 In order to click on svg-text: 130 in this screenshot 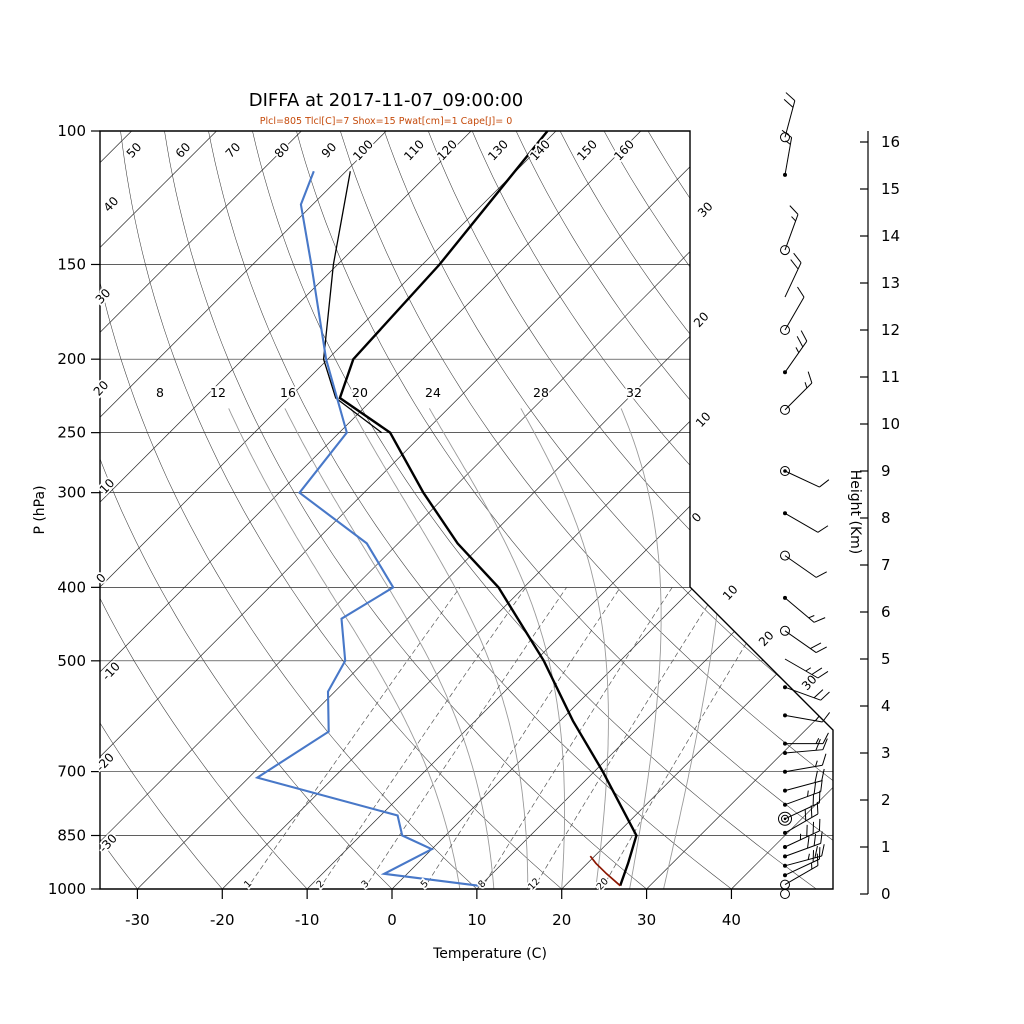, I will do `click(498, 150)`.